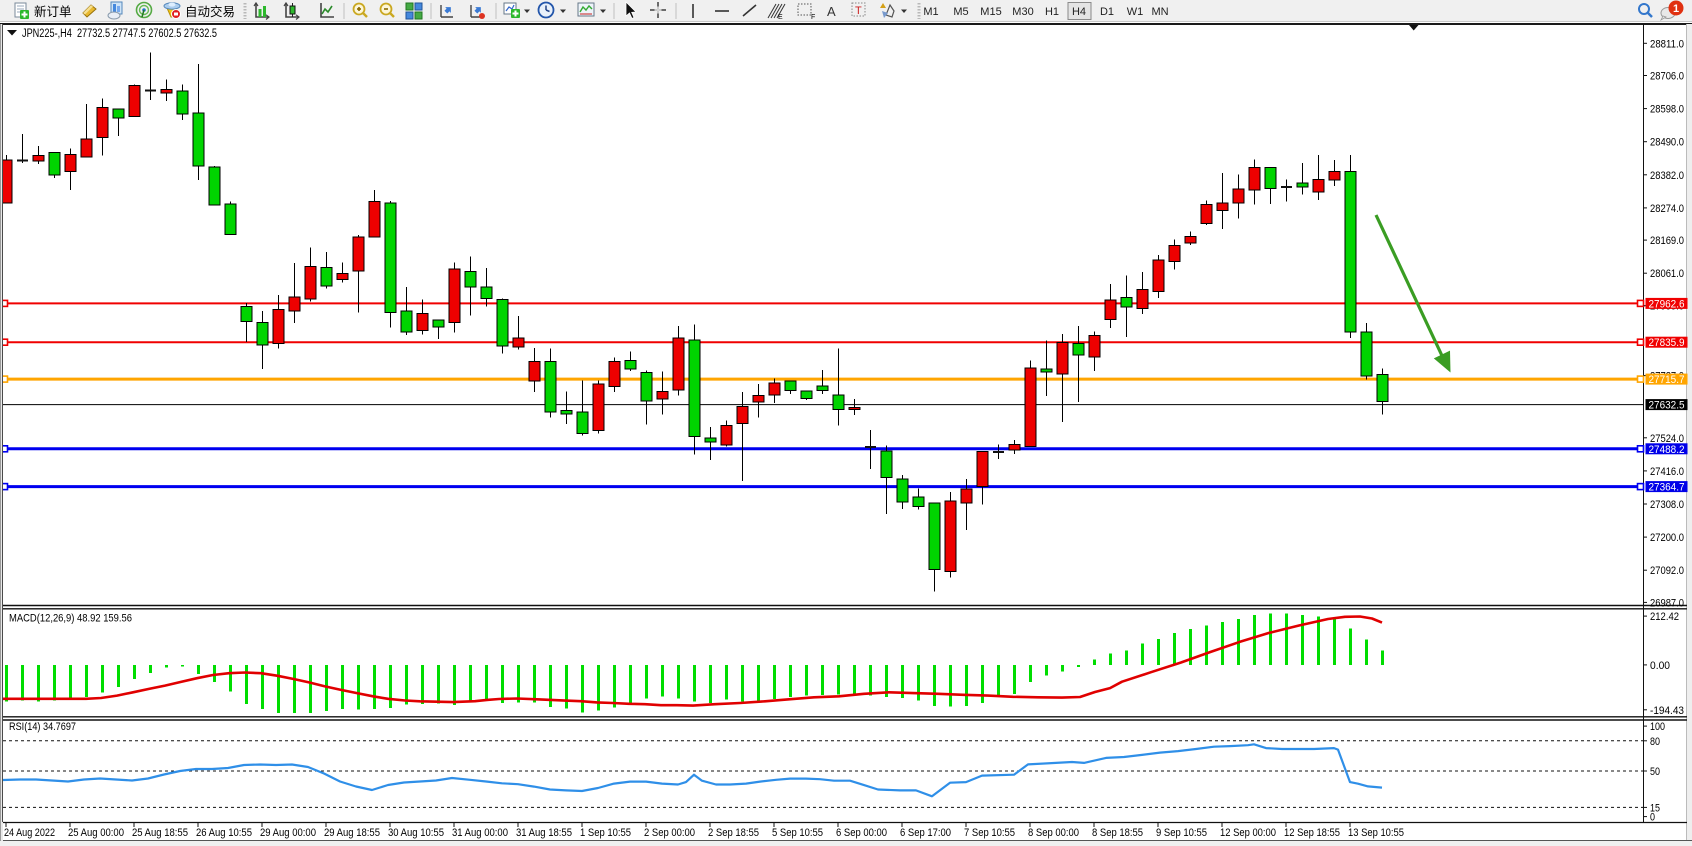  What do you see at coordinates (1667, 472) in the screenshot?
I see `svg-text: 27416.0` at bounding box center [1667, 472].